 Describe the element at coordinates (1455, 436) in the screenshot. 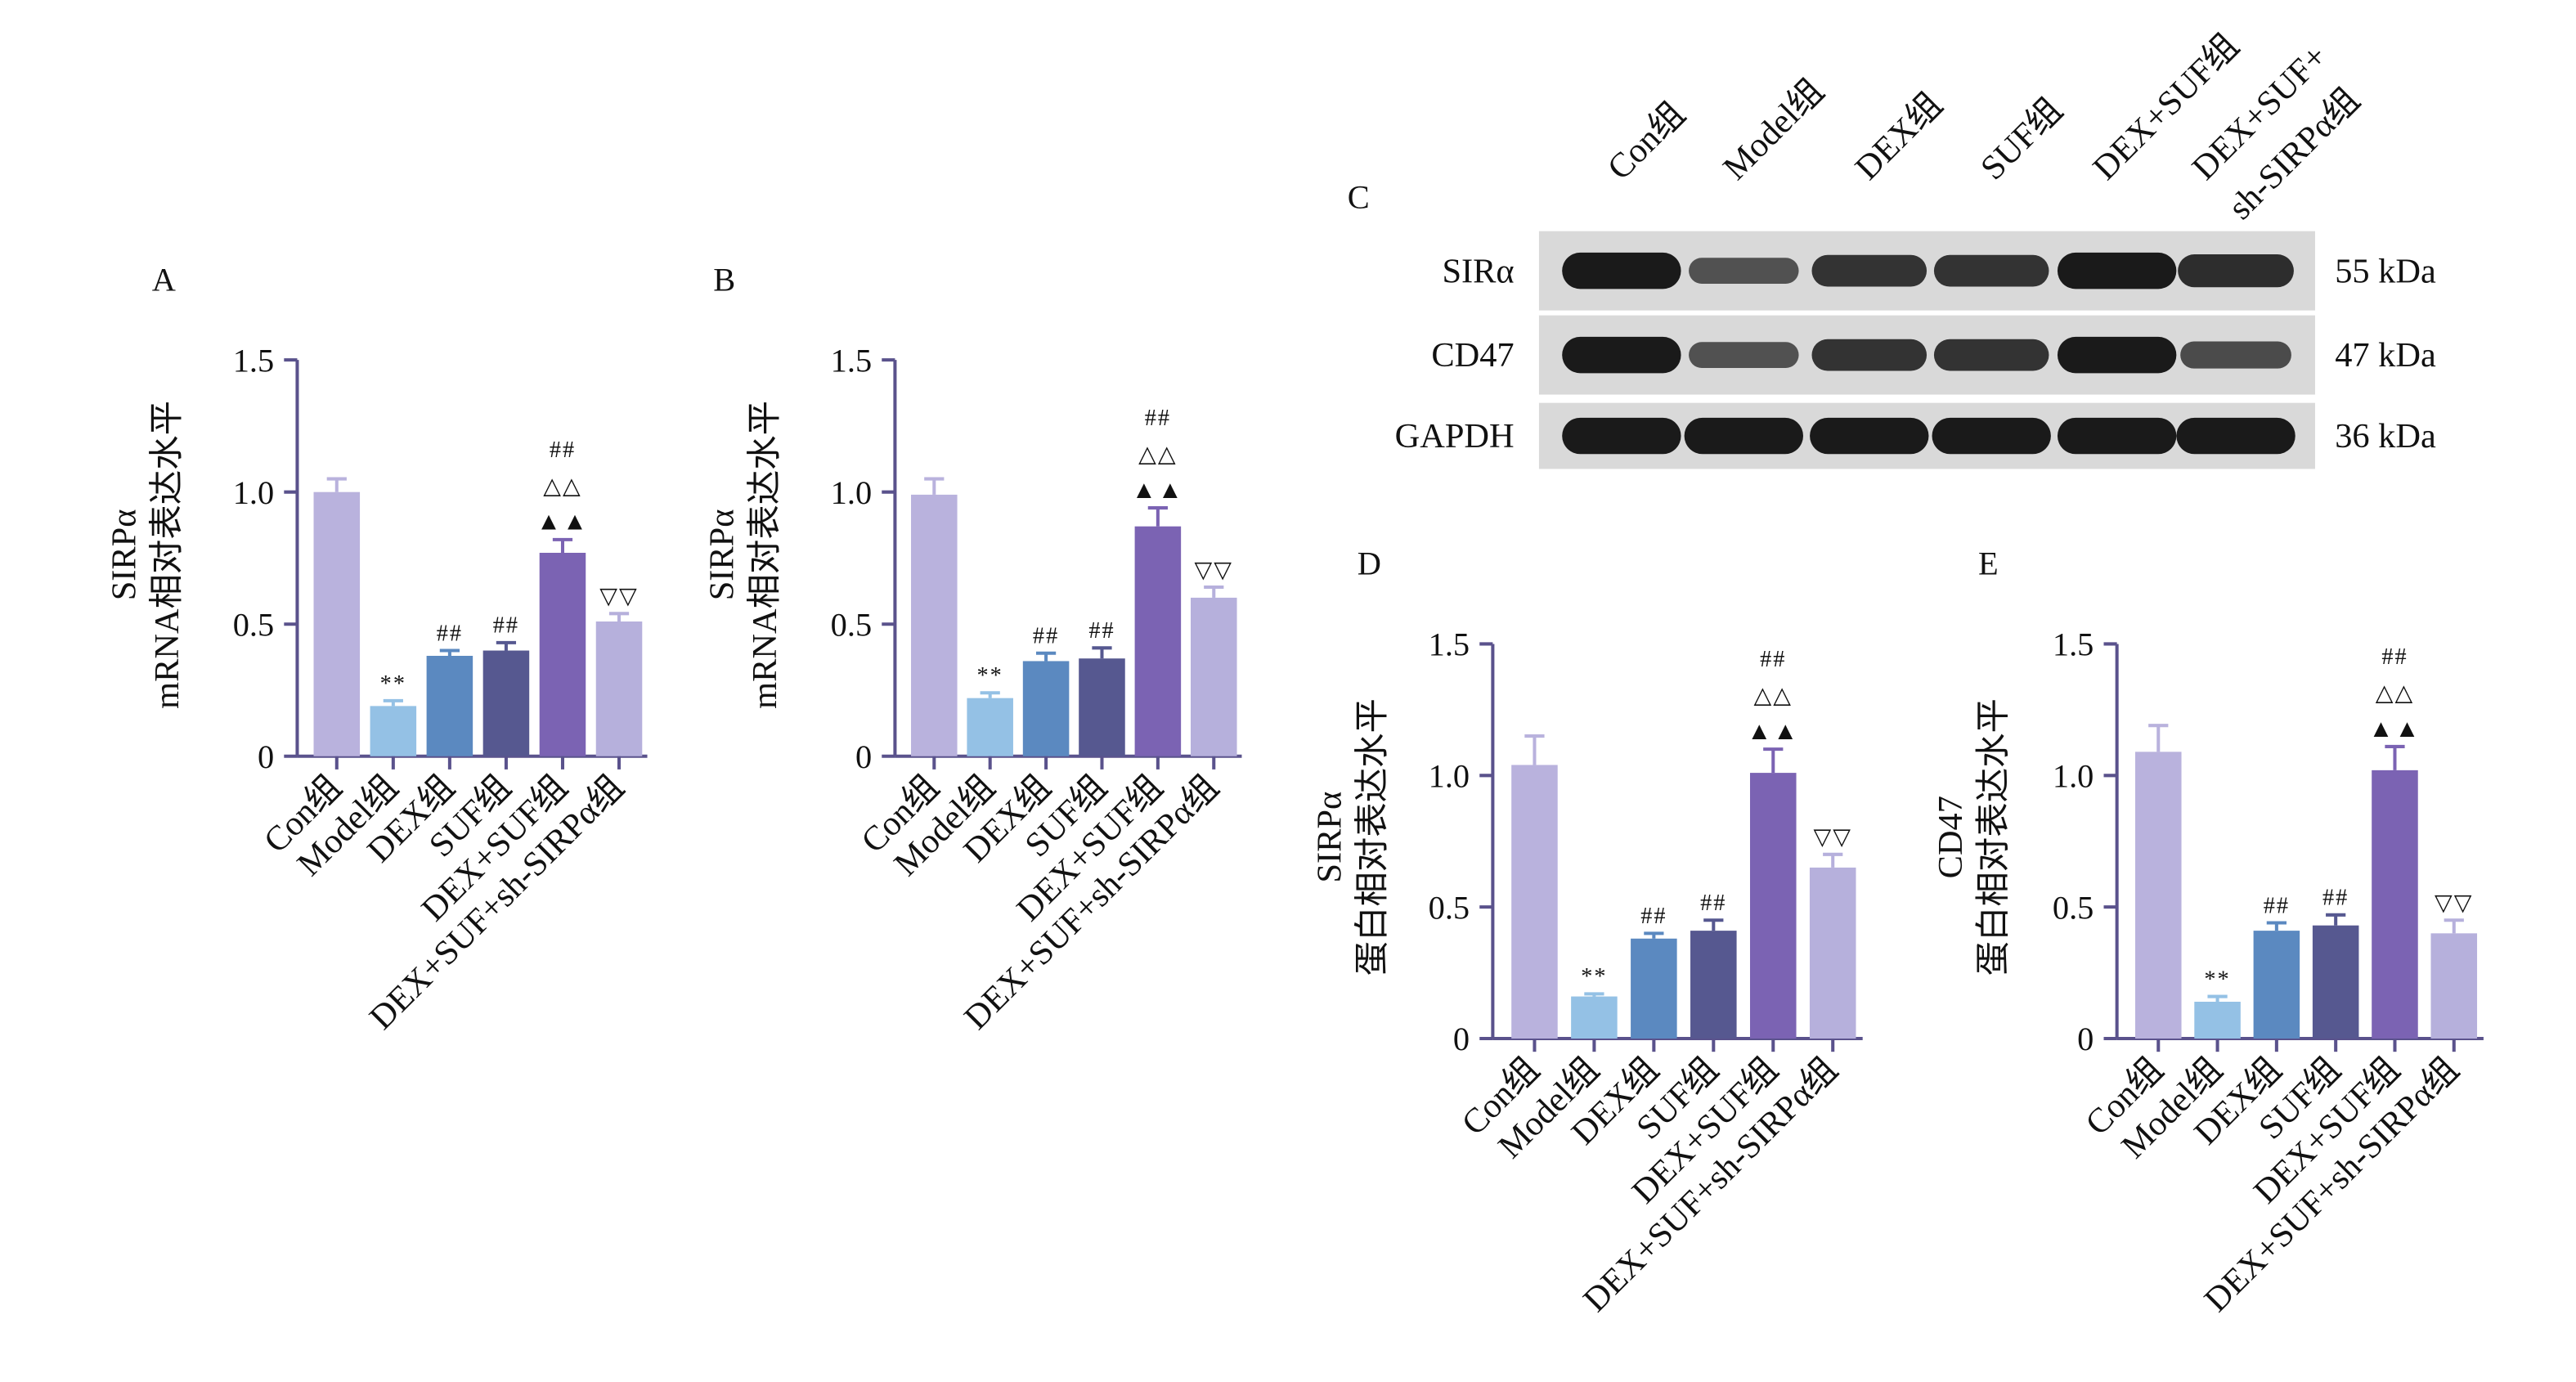

I see `blot-protein-label: GAPDH` at that location.